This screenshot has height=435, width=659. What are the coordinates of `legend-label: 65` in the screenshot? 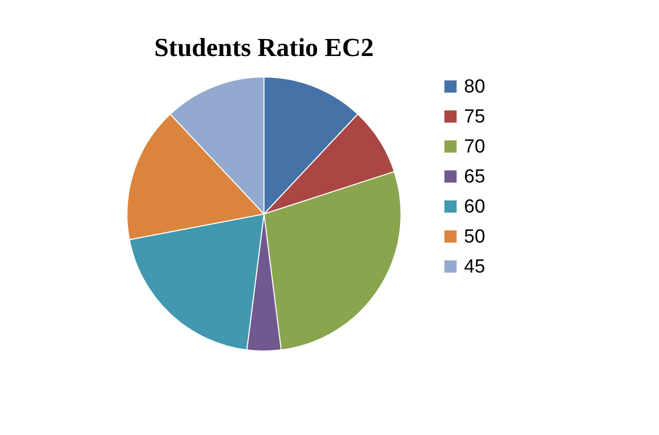 It's located at (475, 177).